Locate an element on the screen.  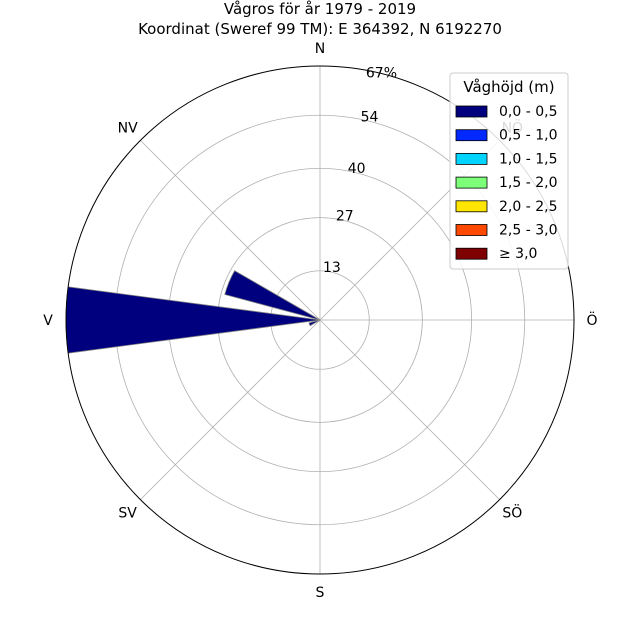
radial-tick-label-2: 40 is located at coordinates (357, 169).